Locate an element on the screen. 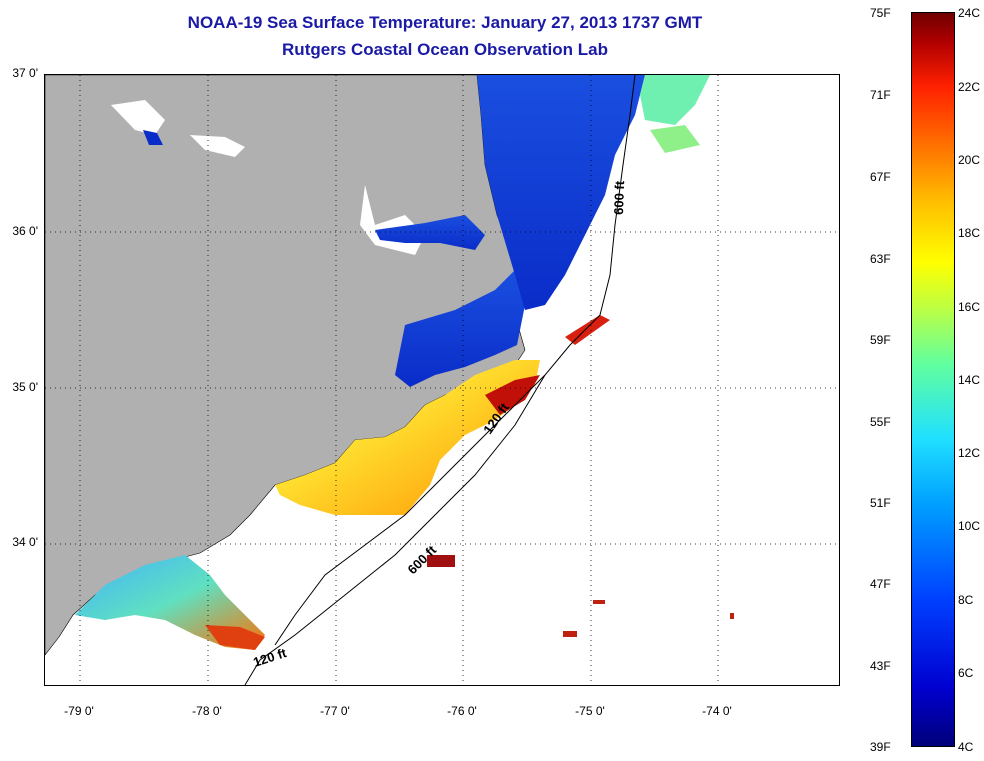 The height and width of the screenshot is (761, 984). colorbar-c-label: 18C is located at coordinates (969, 233).